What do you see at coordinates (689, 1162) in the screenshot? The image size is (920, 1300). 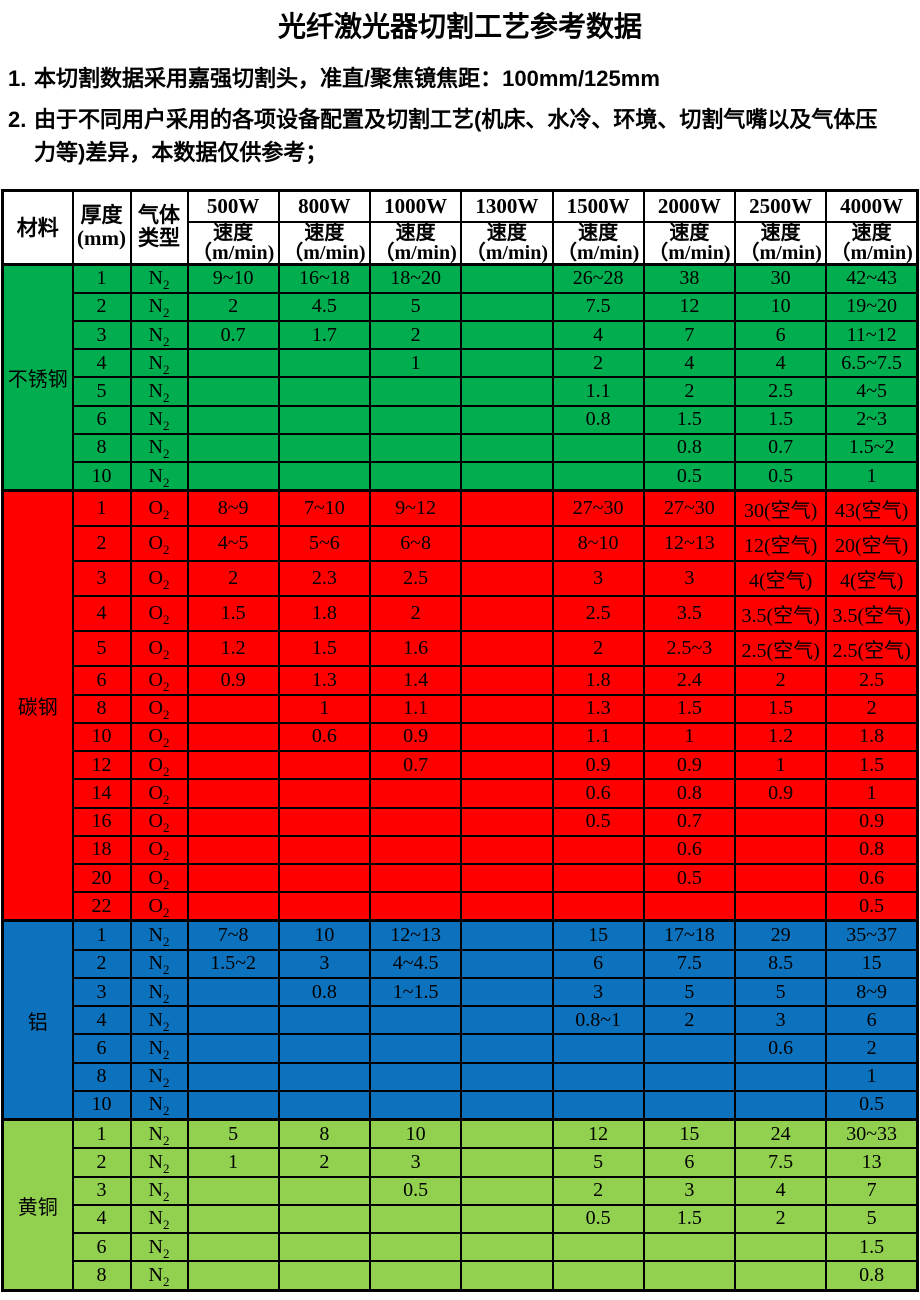 I see `speed-cell: 6` at bounding box center [689, 1162].